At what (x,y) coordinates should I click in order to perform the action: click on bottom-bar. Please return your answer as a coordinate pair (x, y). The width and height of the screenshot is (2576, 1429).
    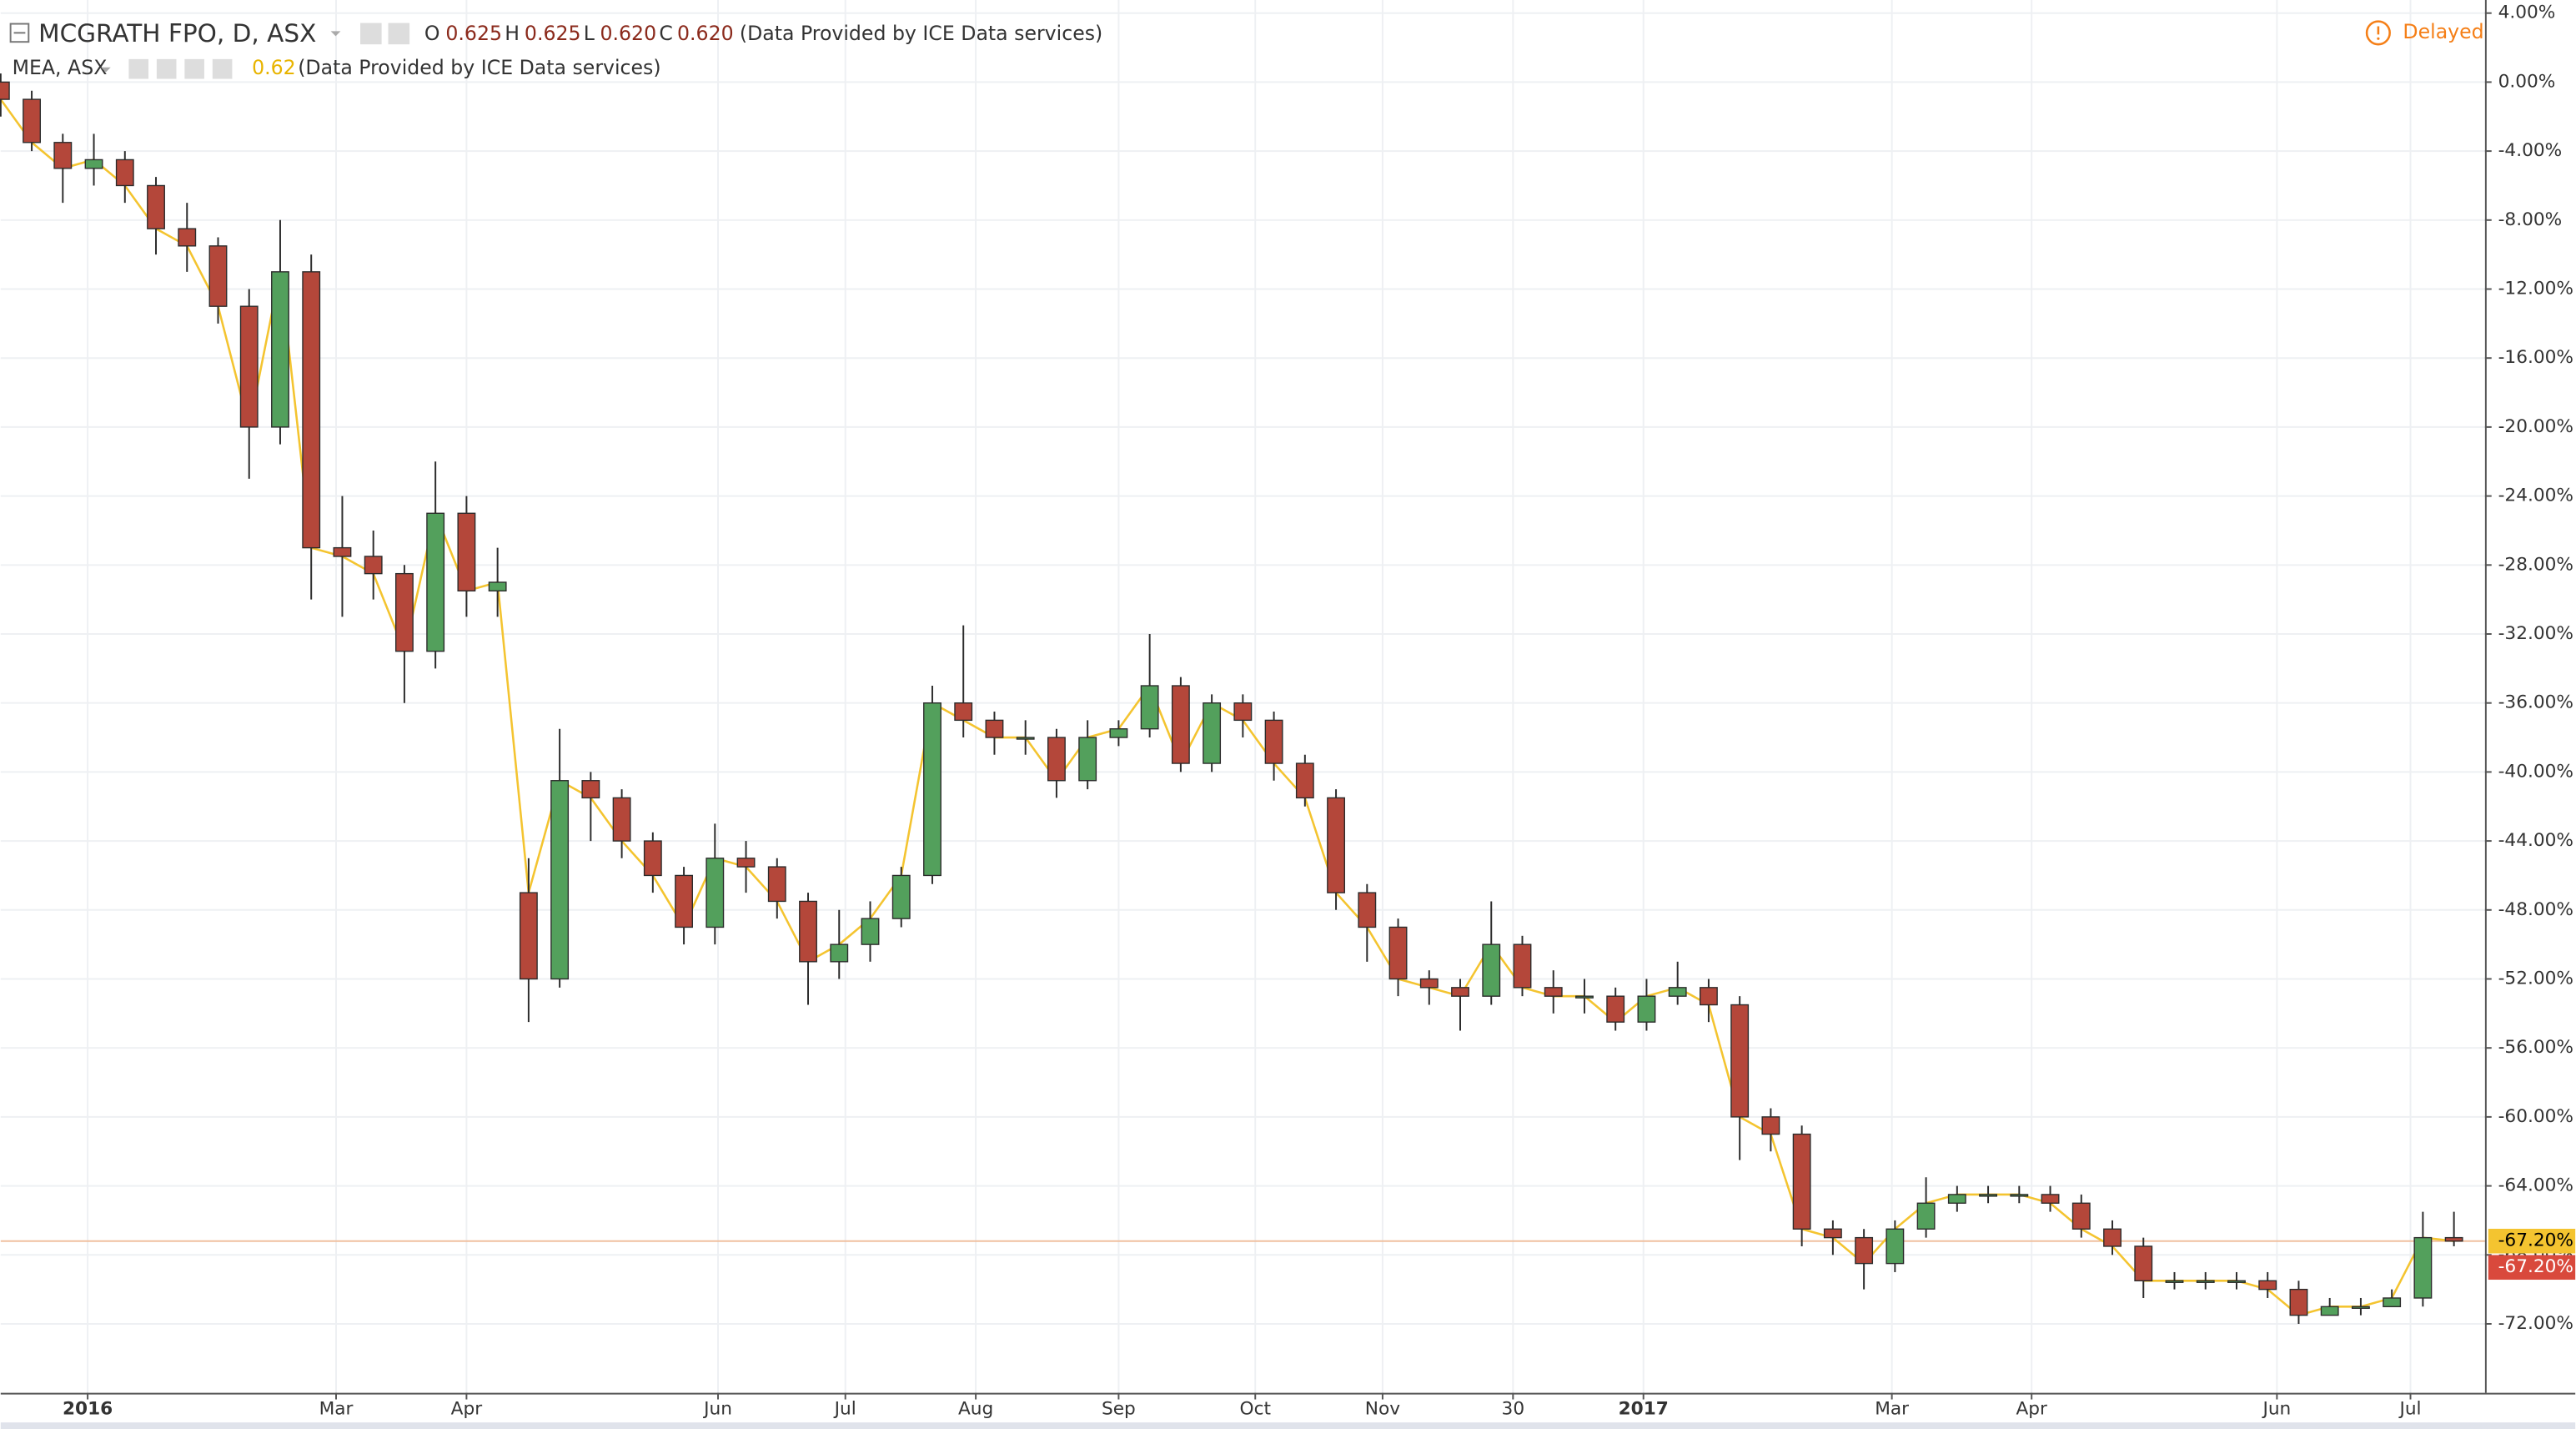
    Looking at the image, I should click on (1288, 1425).